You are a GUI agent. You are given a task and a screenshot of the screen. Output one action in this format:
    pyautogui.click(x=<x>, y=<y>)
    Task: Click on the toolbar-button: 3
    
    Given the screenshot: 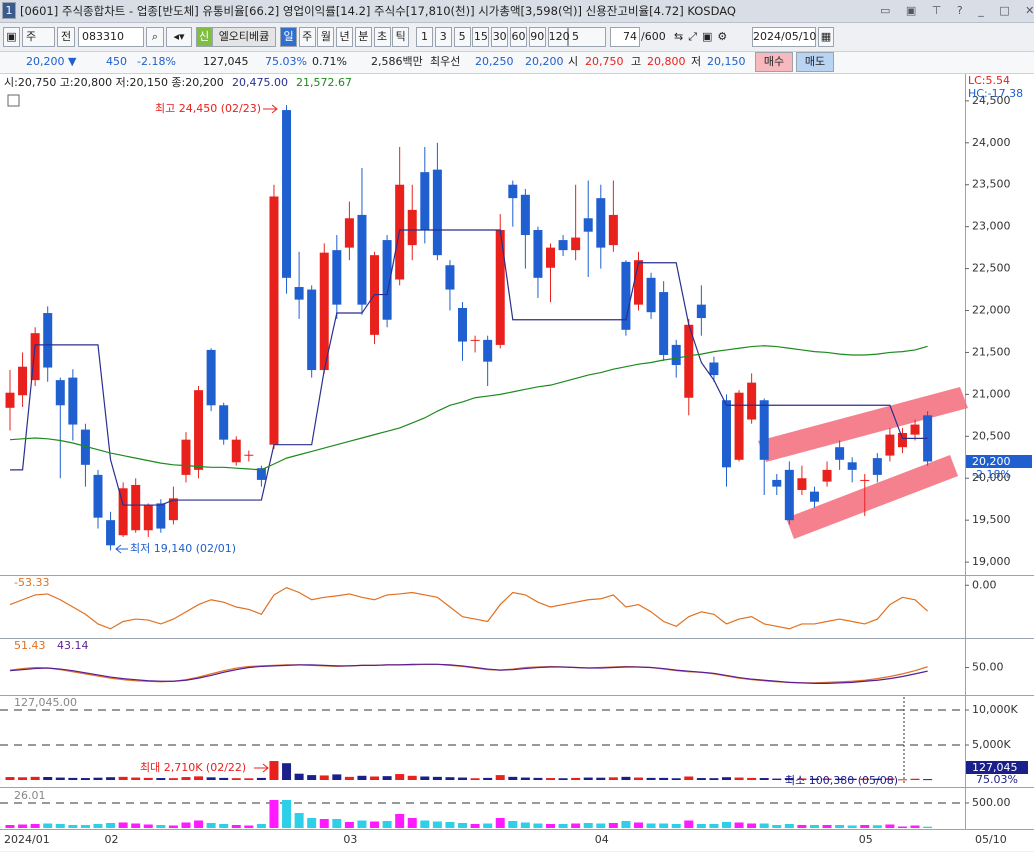 What is the action you would take?
    pyautogui.click(x=443, y=37)
    